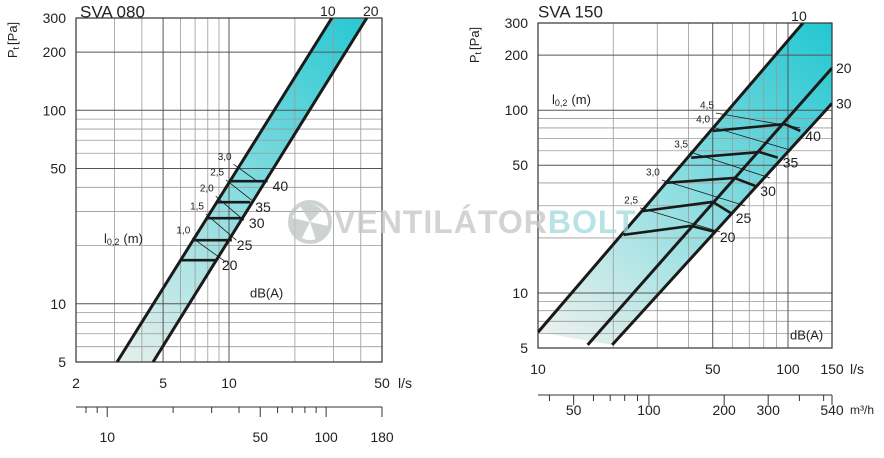 The image size is (884, 458). What do you see at coordinates (382, 437) in the screenshot?
I see `x2-tick-label: 180` at bounding box center [382, 437].